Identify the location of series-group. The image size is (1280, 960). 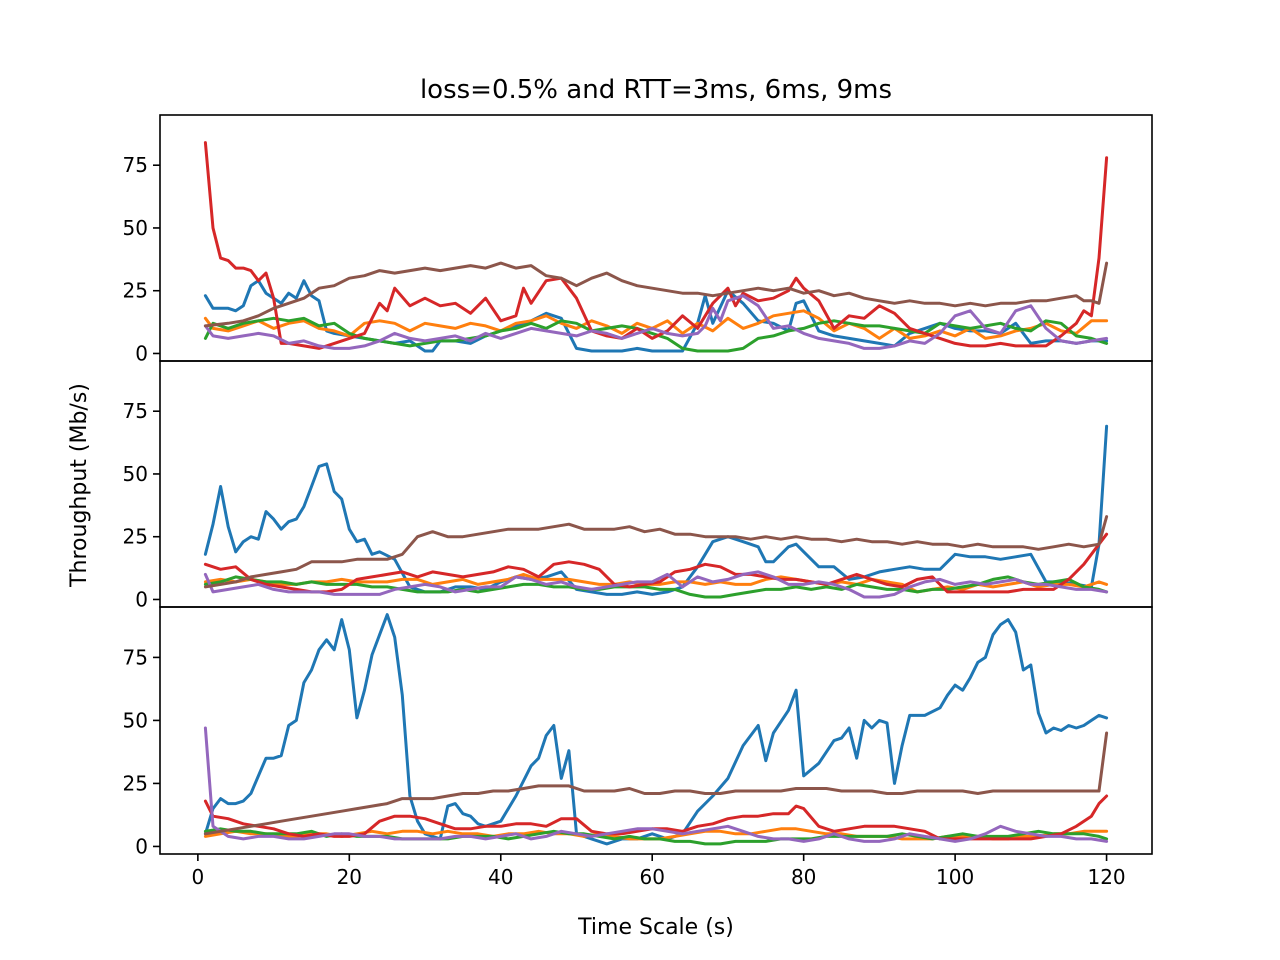
(656, 511).